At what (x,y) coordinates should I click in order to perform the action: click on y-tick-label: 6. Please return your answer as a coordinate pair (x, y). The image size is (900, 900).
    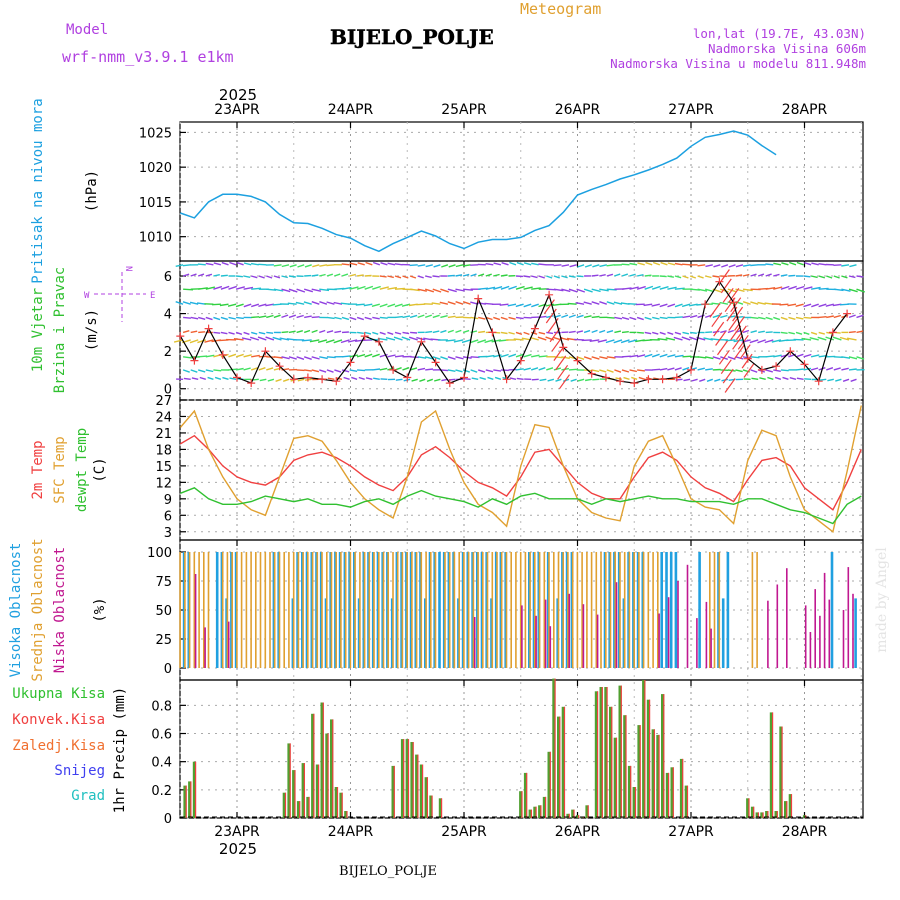
    Looking at the image, I should click on (168, 516).